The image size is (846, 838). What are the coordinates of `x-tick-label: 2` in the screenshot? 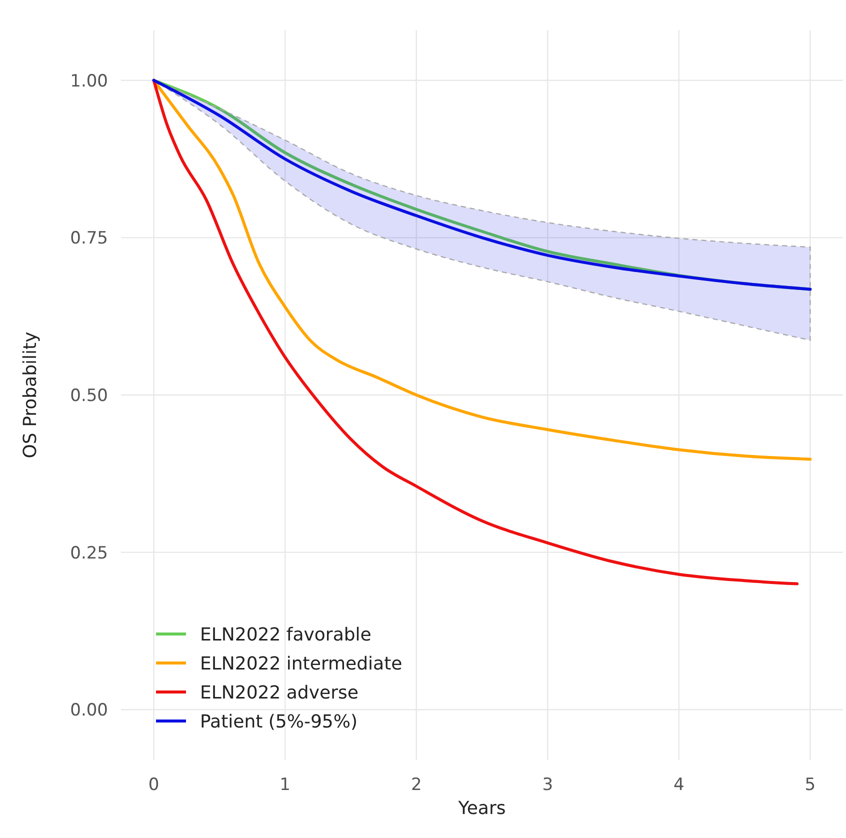 It's located at (416, 785).